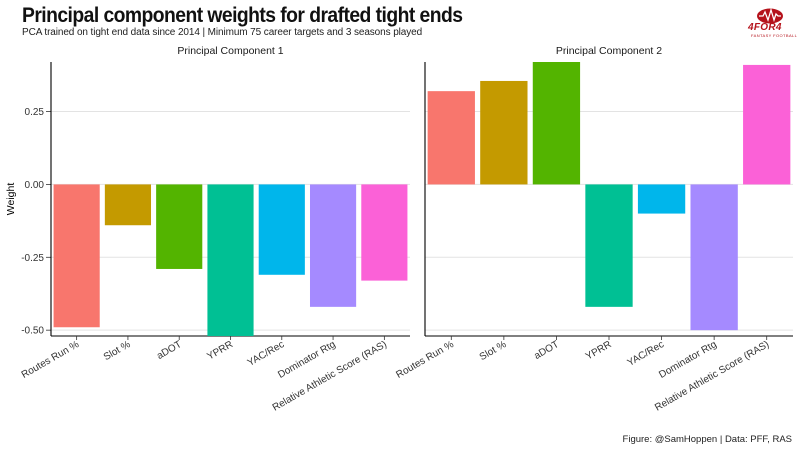  I want to click on panel-title: Principal Component 1, so click(230, 51).